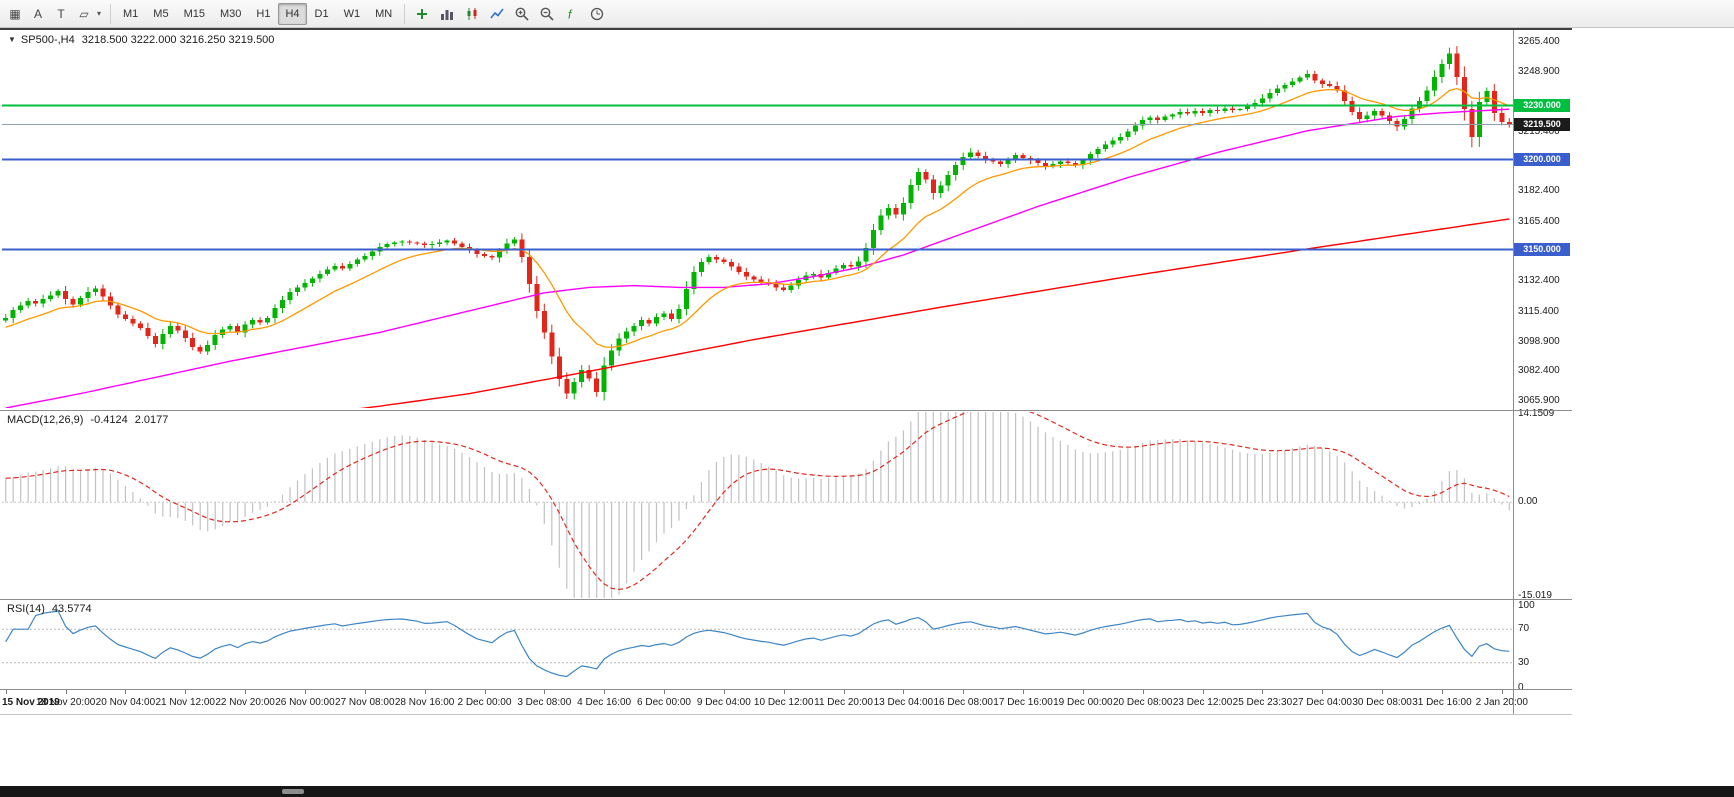 This screenshot has width=1734, height=797. I want to click on auto-scroll-icon, so click(597, 14).